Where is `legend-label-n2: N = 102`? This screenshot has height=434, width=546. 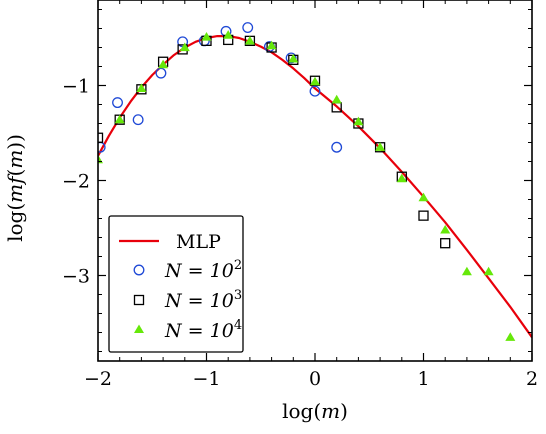 legend-label-n2: N = 102 is located at coordinates (203, 270).